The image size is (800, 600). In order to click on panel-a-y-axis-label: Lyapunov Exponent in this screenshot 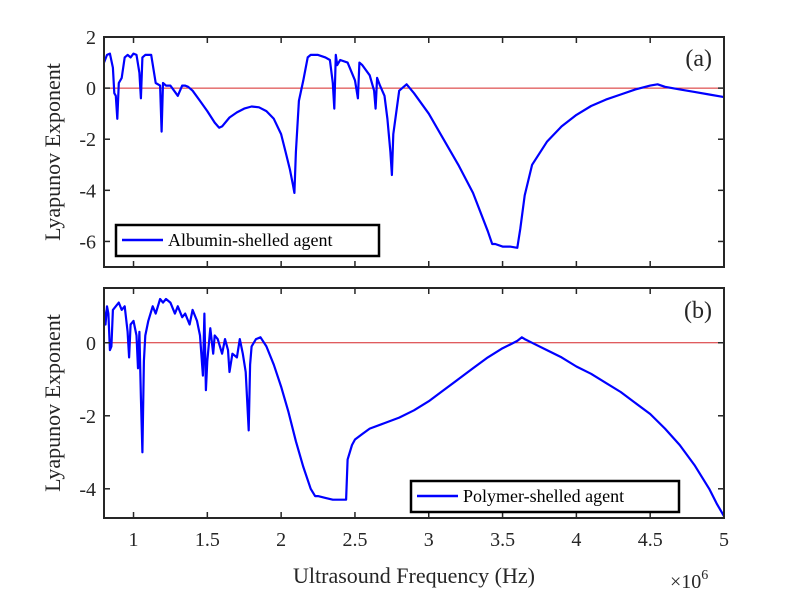, I will do `click(52, 152)`.